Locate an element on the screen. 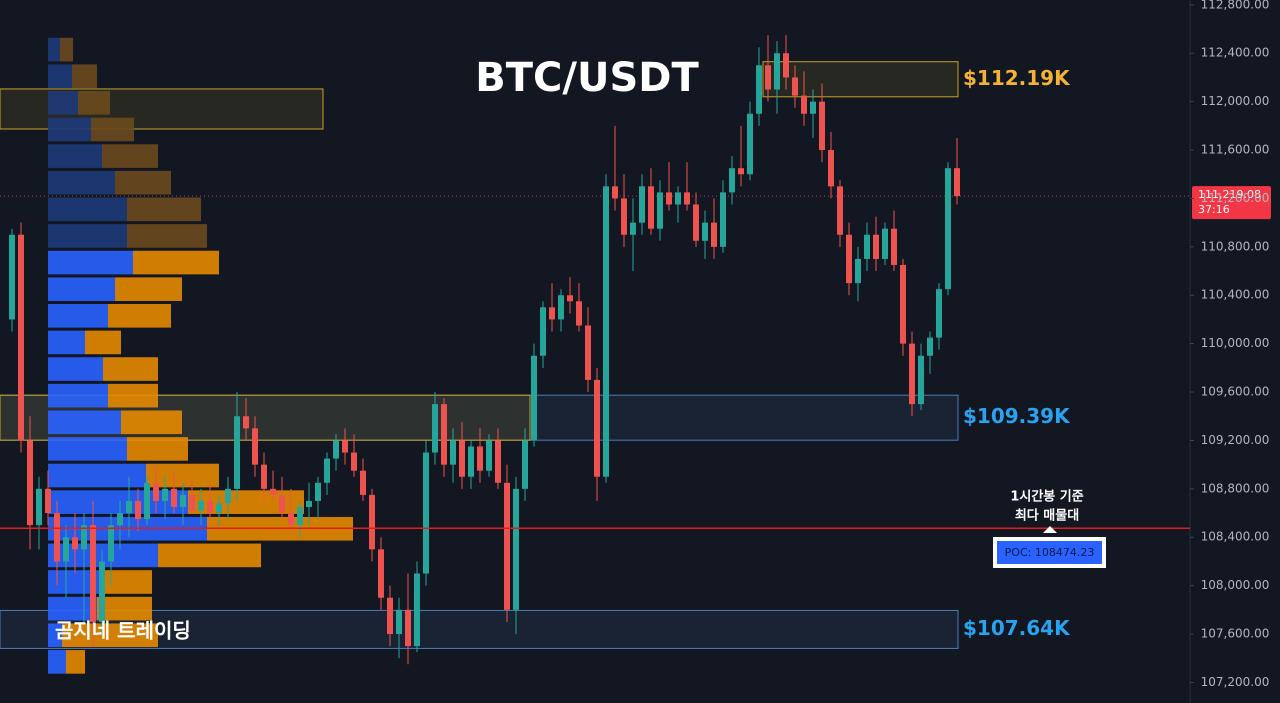 The width and height of the screenshot is (1280, 703). pointer is located at coordinates (1050, 529).